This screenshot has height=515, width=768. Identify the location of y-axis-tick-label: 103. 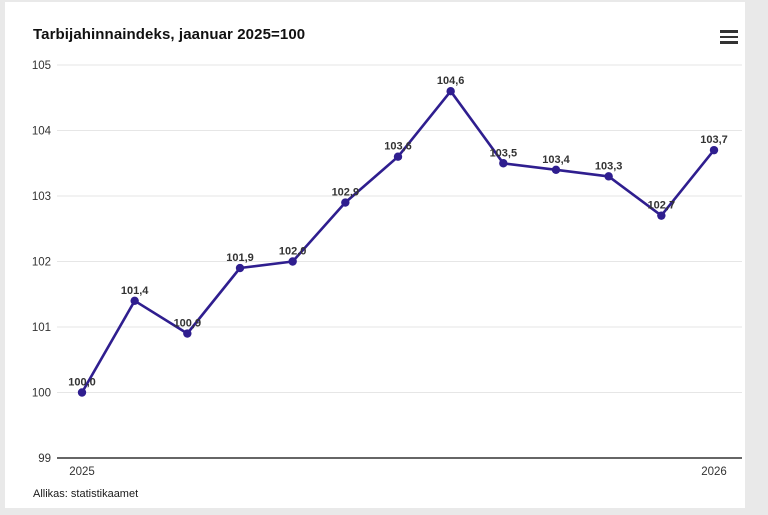
(41, 197).